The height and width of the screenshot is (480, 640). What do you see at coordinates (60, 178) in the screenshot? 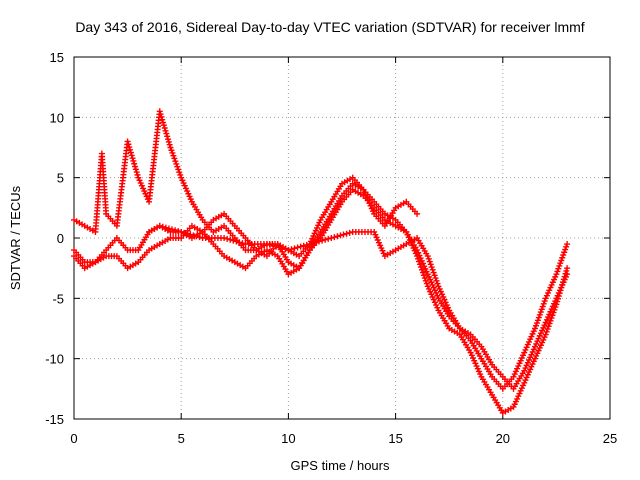
I see `y-tick-label: 5` at bounding box center [60, 178].